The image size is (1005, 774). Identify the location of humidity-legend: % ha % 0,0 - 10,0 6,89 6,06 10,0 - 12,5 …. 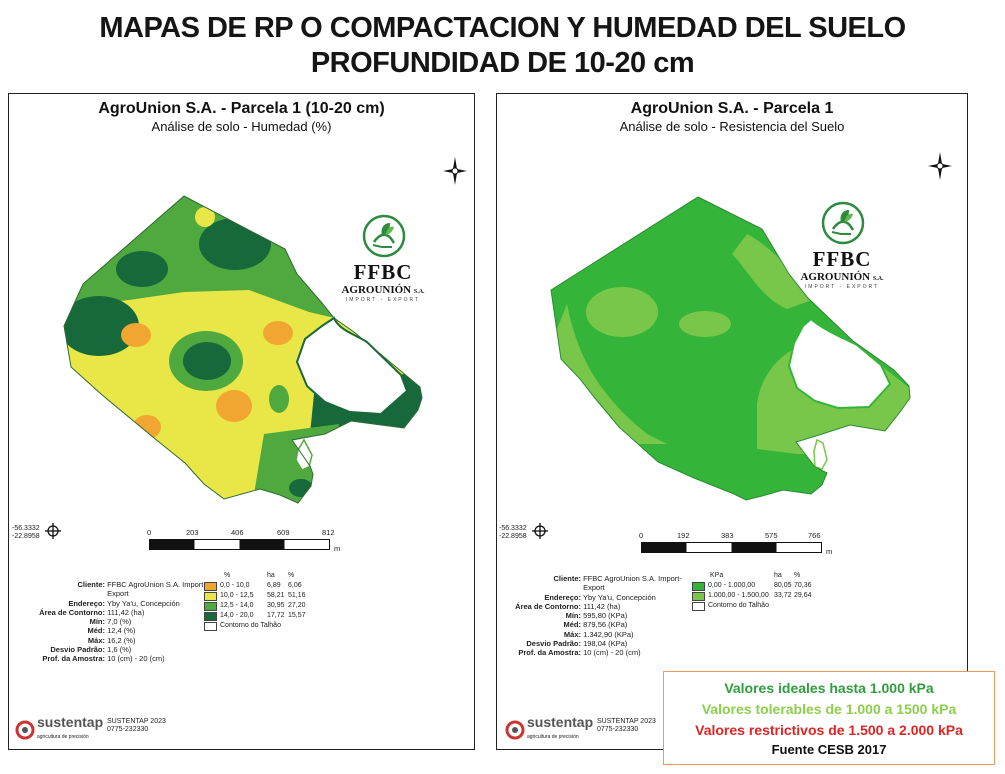
(259, 607).